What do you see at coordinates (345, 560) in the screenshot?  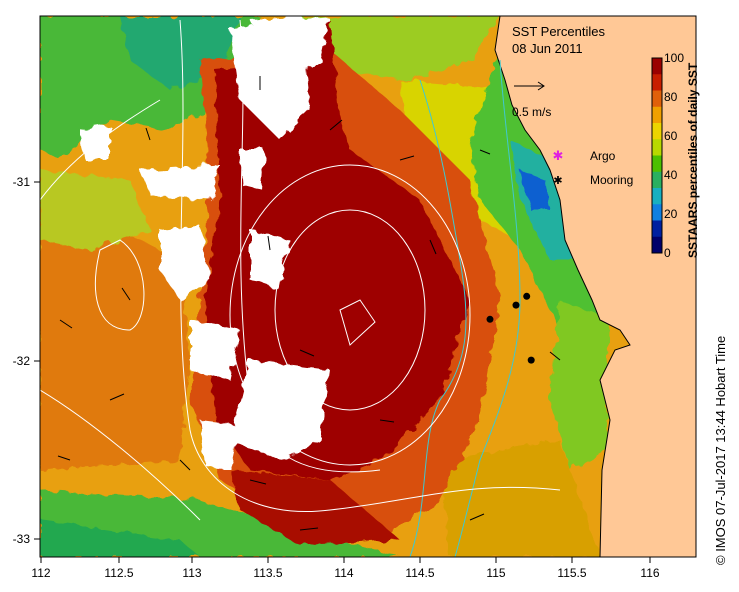 I see `x-axis` at bounding box center [345, 560].